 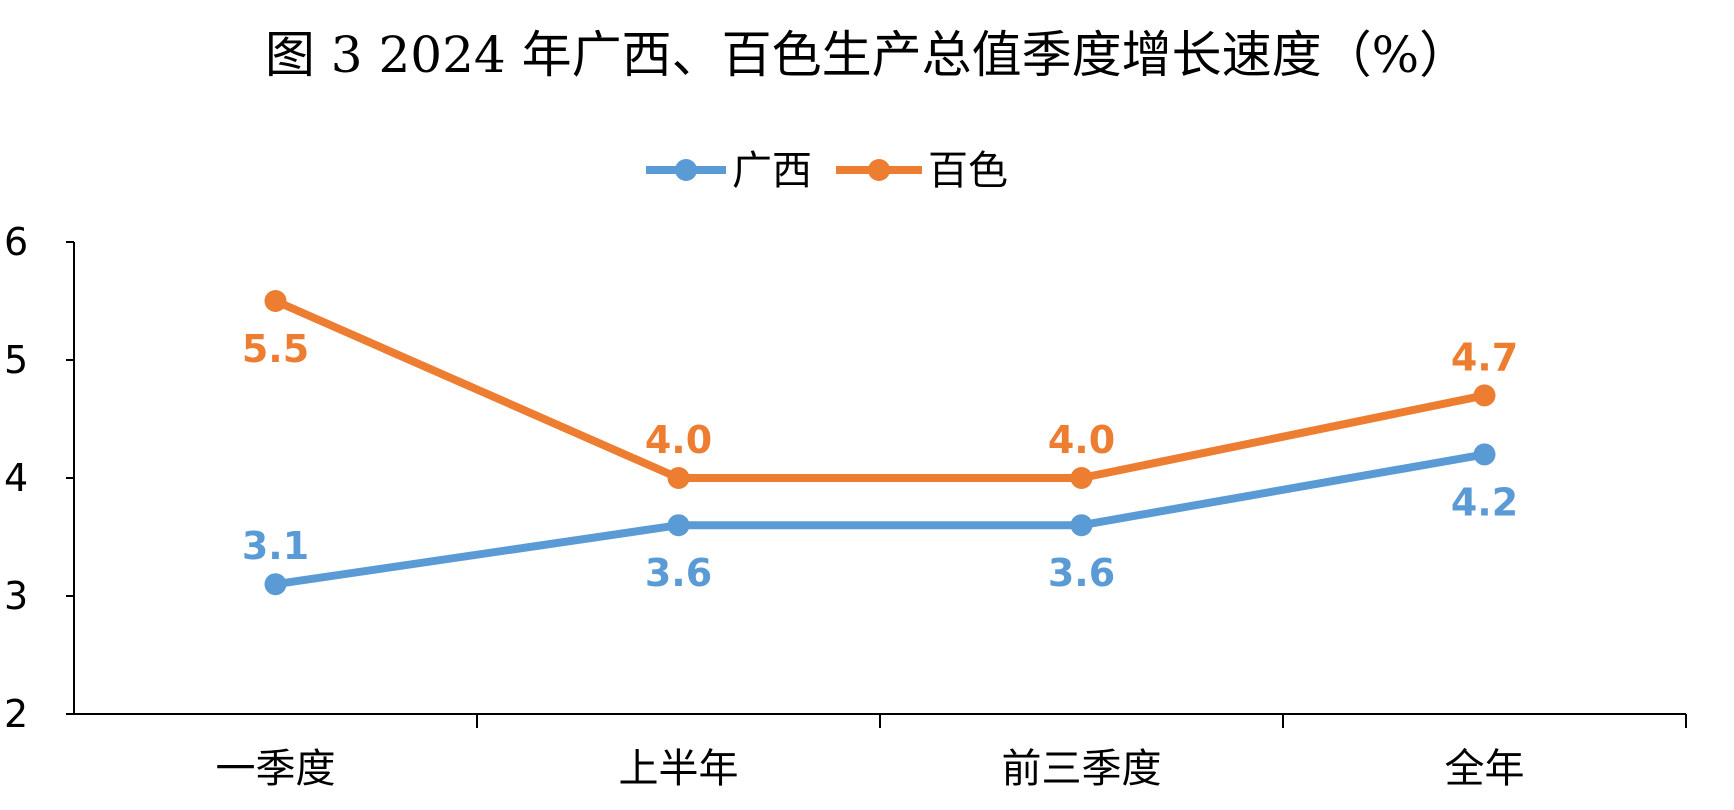 I want to click on legend-label-baise: 百色, so click(x=968, y=171).